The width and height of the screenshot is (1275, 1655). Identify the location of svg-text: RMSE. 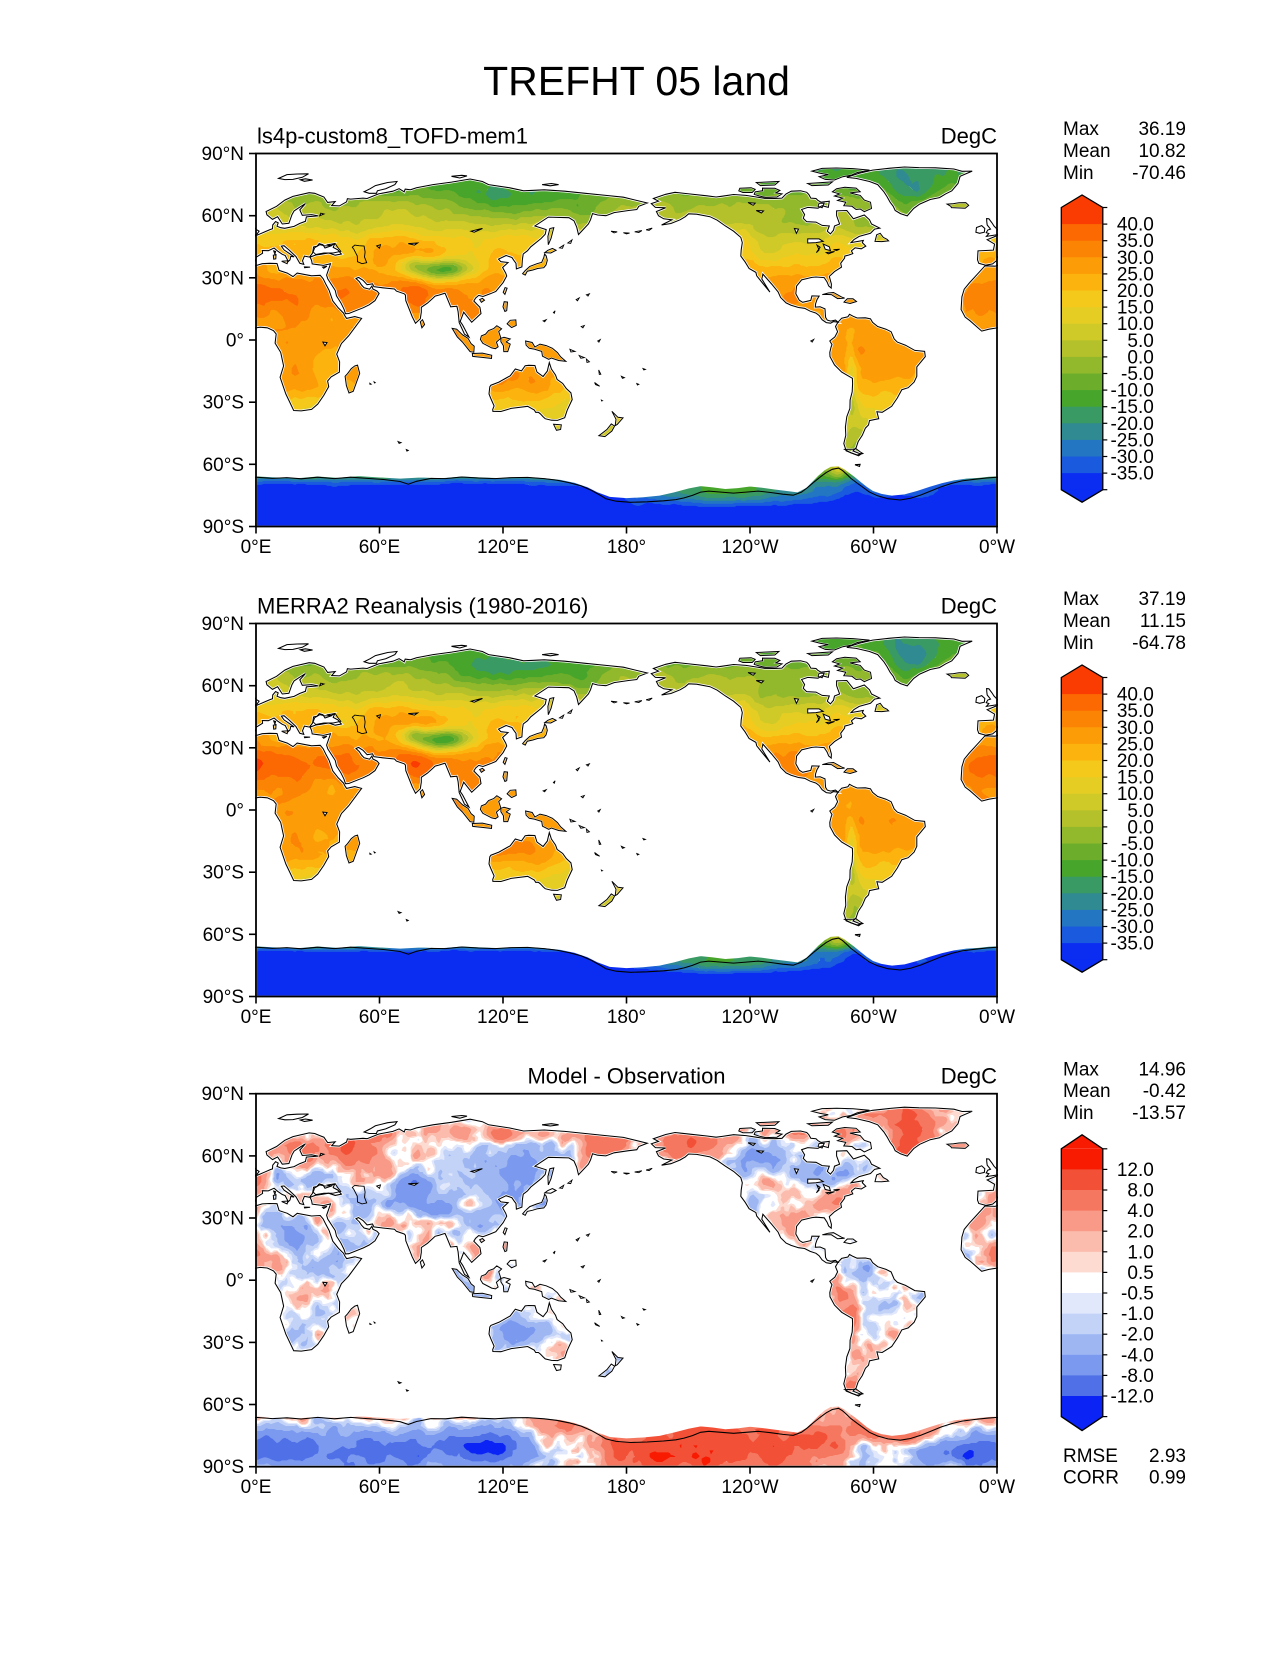
(1090, 1456).